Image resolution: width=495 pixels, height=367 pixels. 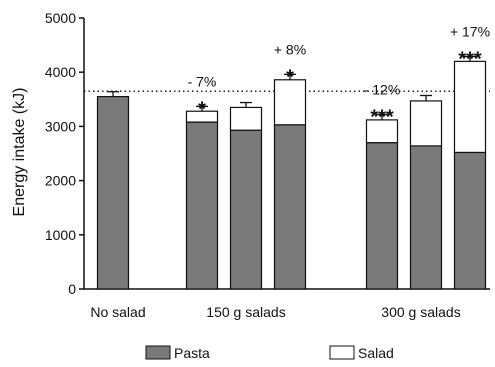 What do you see at coordinates (470, 31) in the screenshot?
I see `percent-change-label: + 17%` at bounding box center [470, 31].